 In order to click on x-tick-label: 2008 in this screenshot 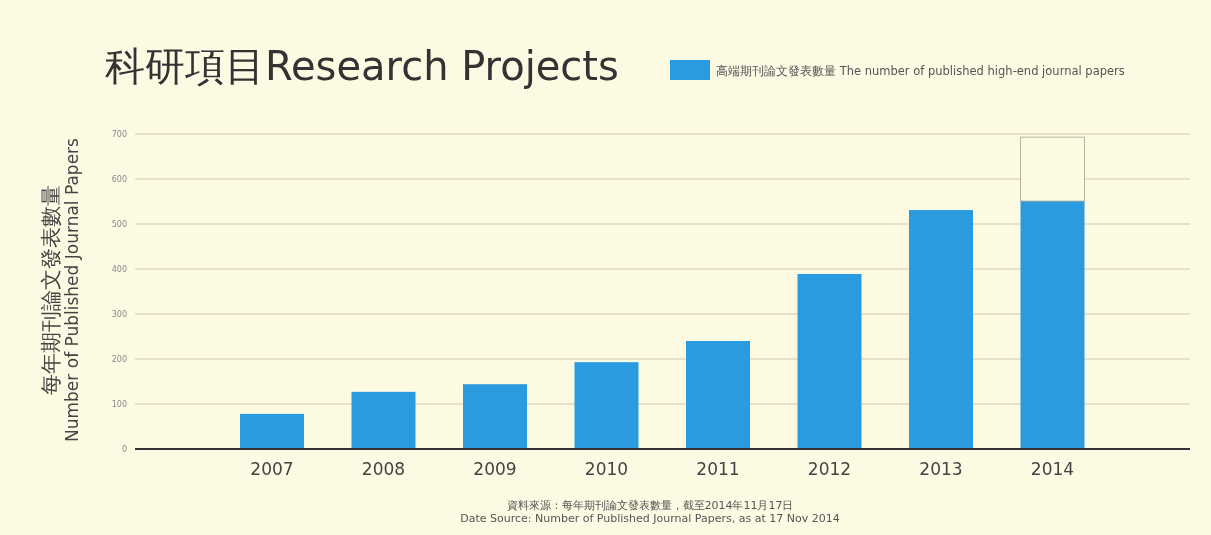, I will do `click(383, 469)`.